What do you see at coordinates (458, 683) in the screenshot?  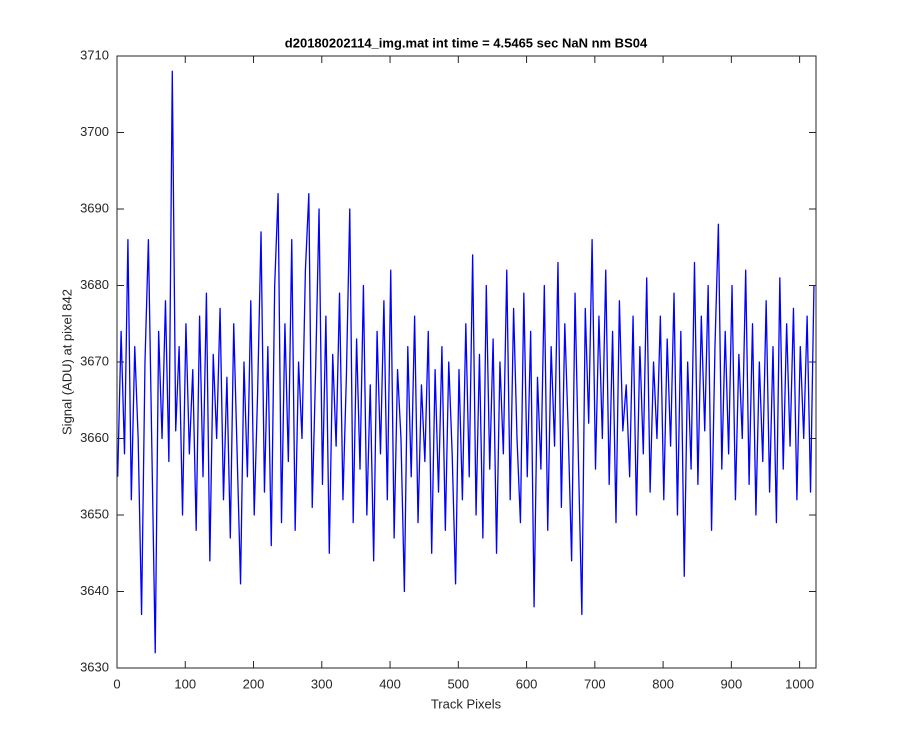 I see `x-tick-label: 500` at bounding box center [458, 683].